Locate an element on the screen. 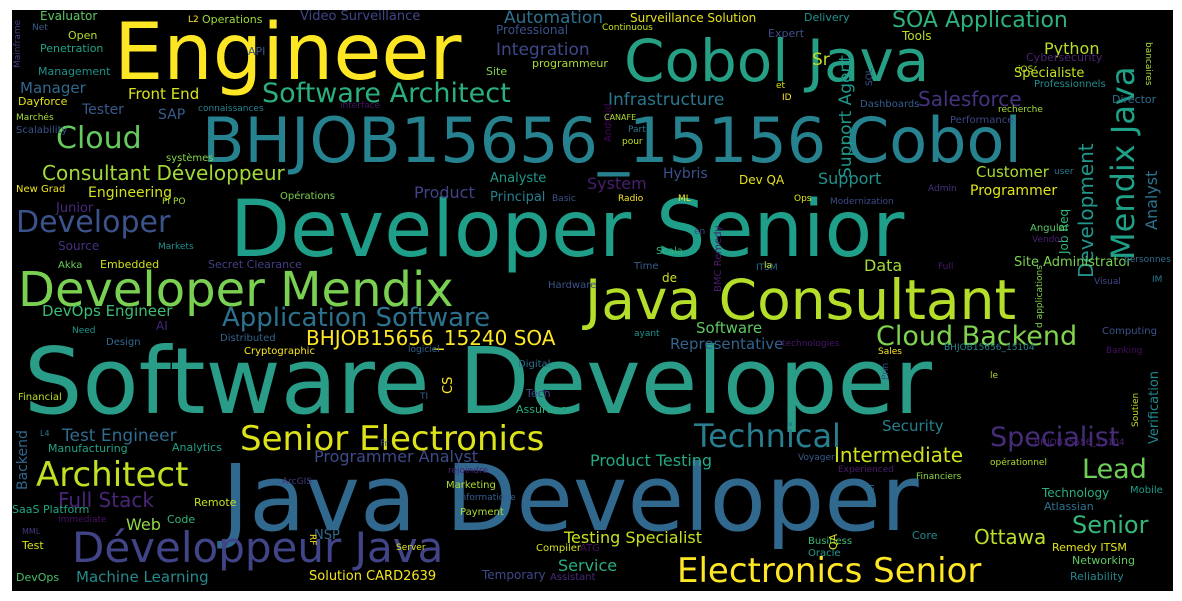 This screenshot has height=601, width=1182. cloud-word: Assurance is located at coordinates (545, 409).